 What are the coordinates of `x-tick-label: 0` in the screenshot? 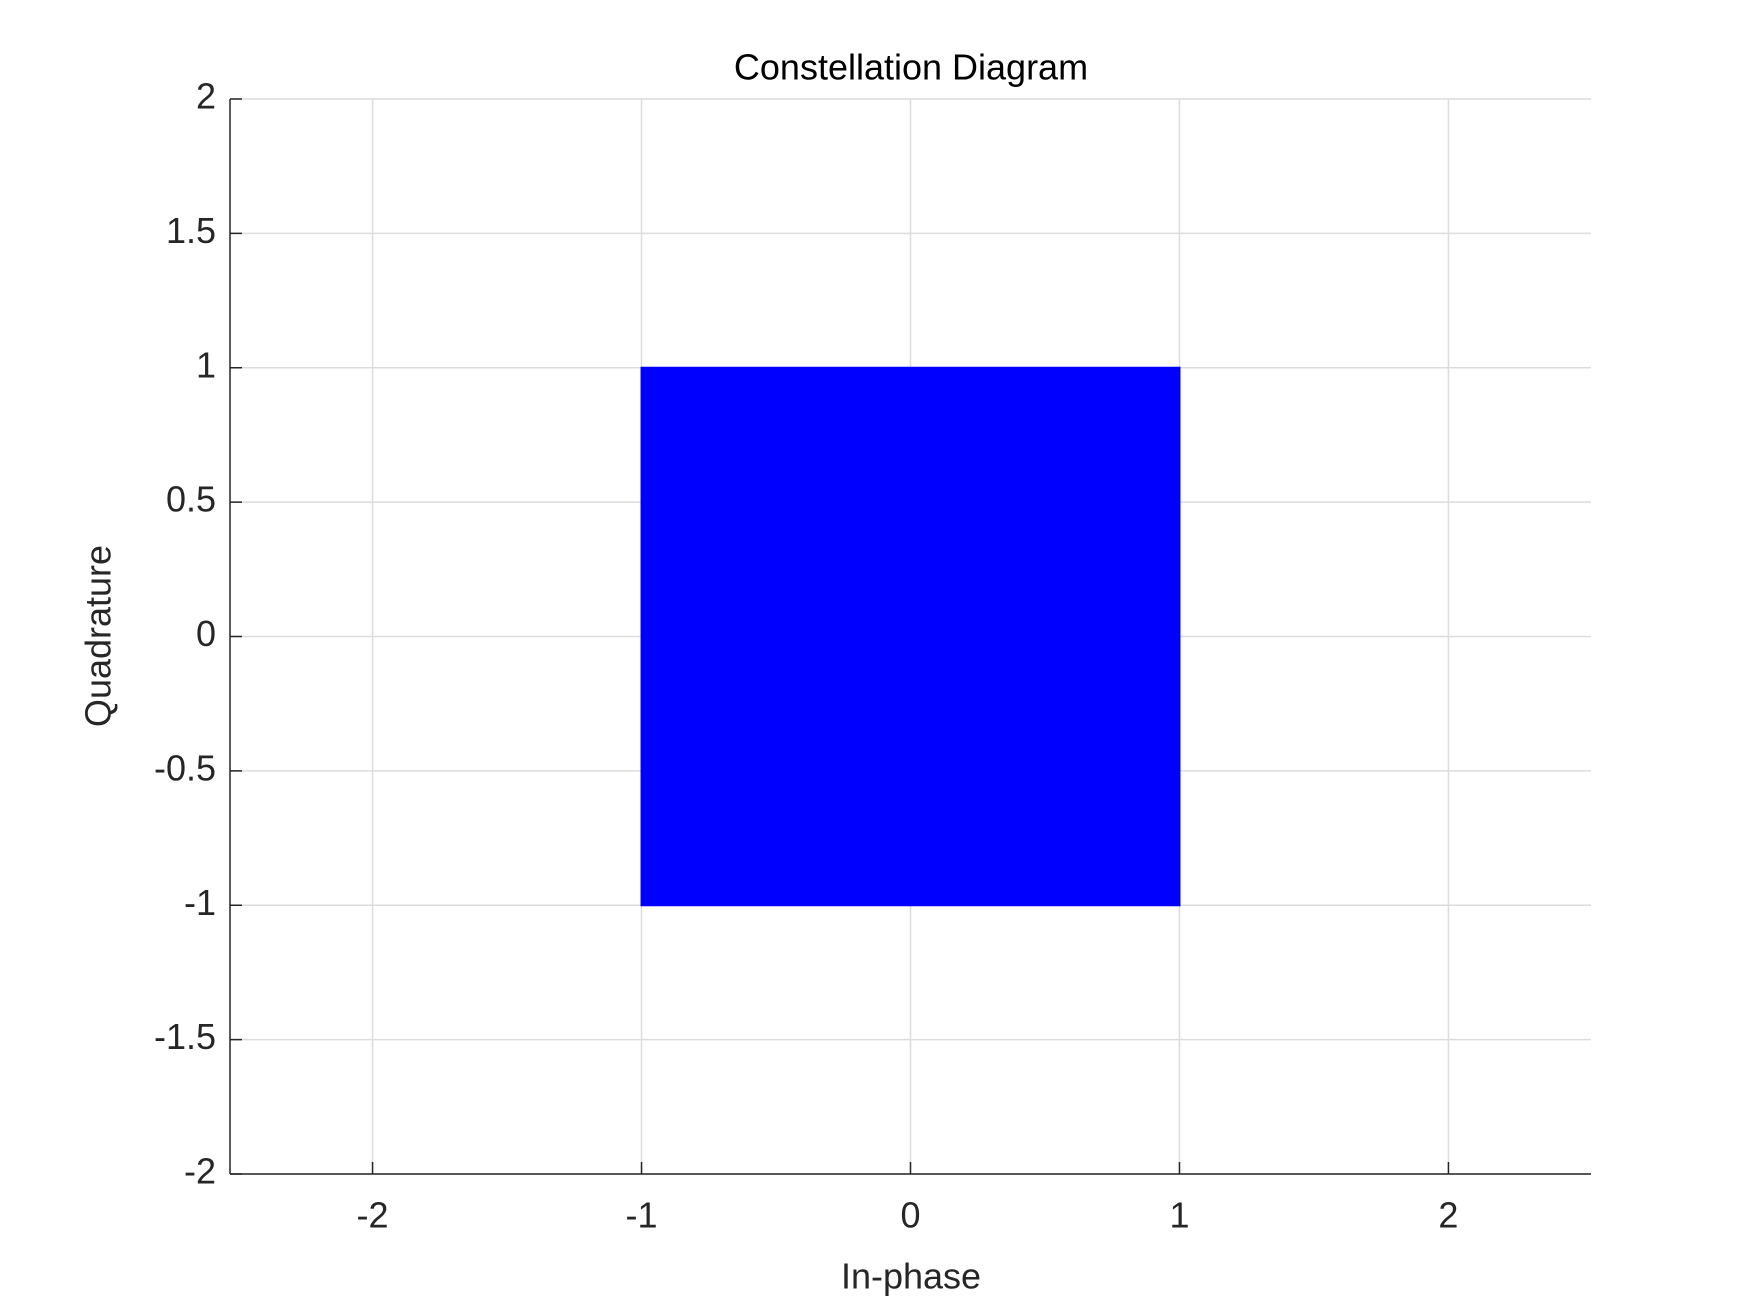 It's located at (910, 1215).